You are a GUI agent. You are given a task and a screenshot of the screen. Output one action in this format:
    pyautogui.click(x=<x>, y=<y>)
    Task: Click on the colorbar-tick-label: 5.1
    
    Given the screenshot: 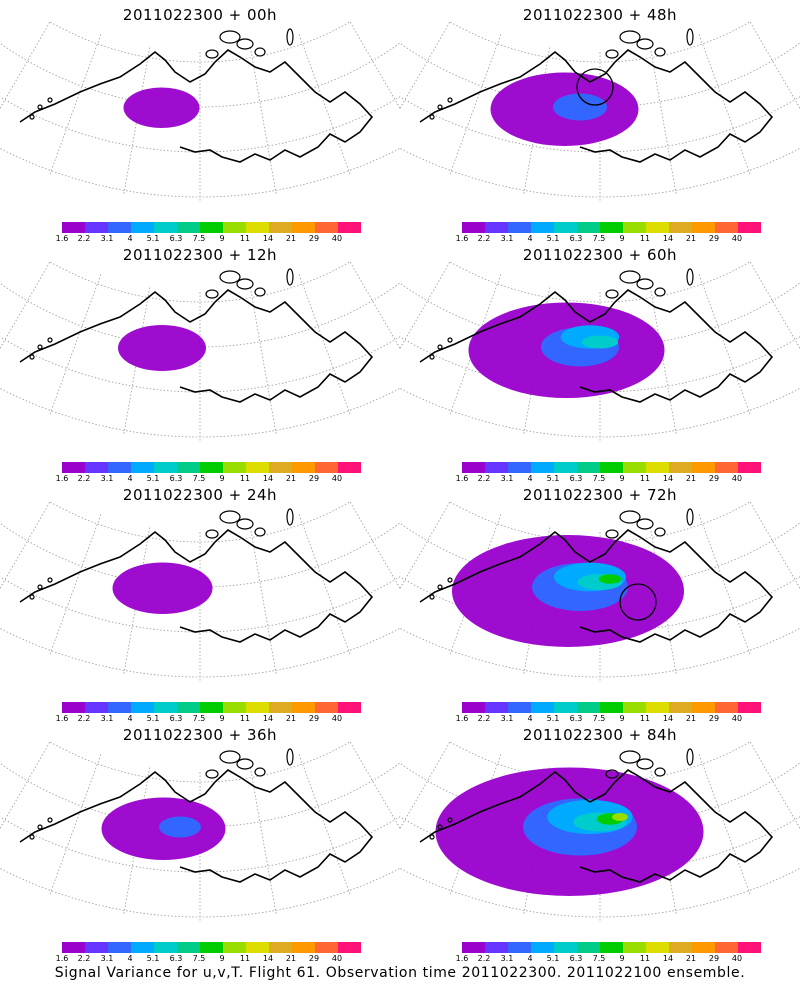 What is the action you would take?
    pyautogui.click(x=153, y=718)
    